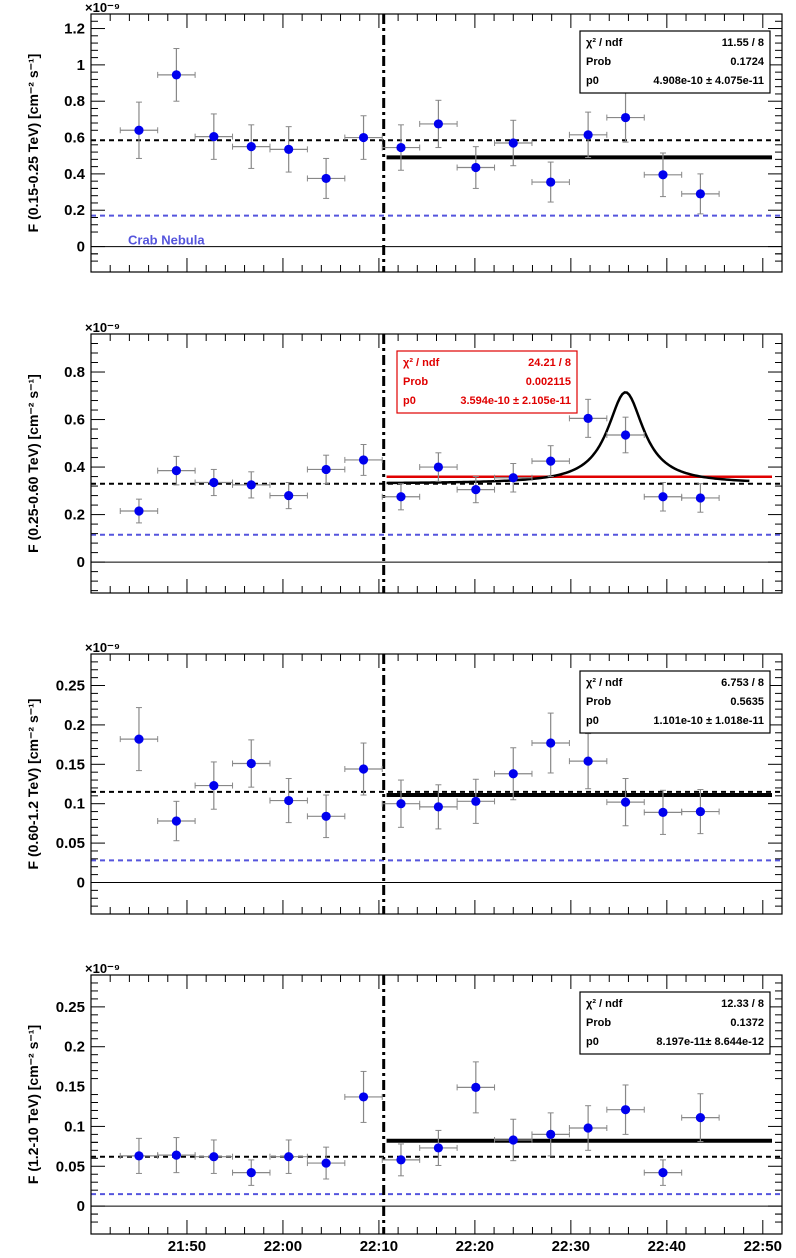 This screenshot has width=796, height=1258. Describe the element at coordinates (81, 65) in the screenshot. I see `y-tick-label: 1` at that location.